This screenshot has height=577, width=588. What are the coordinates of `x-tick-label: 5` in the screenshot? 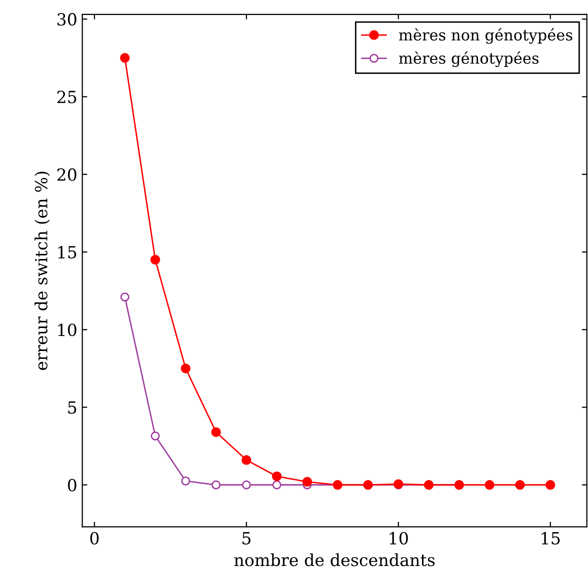 It's located at (246, 538).